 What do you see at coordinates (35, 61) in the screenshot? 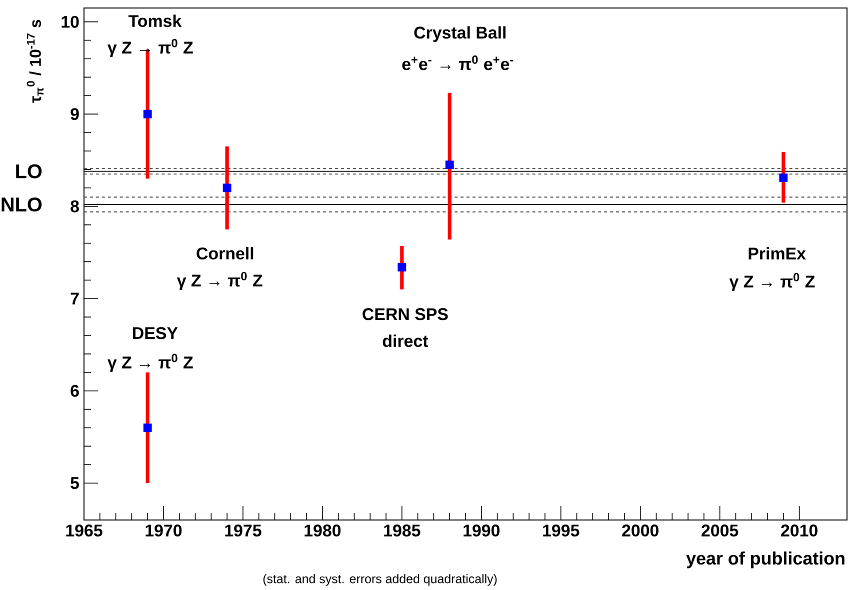
I see `y-axis-title: τ$_{π}$$^{0}$ / 10$^{-17}$ s` at bounding box center [35, 61].